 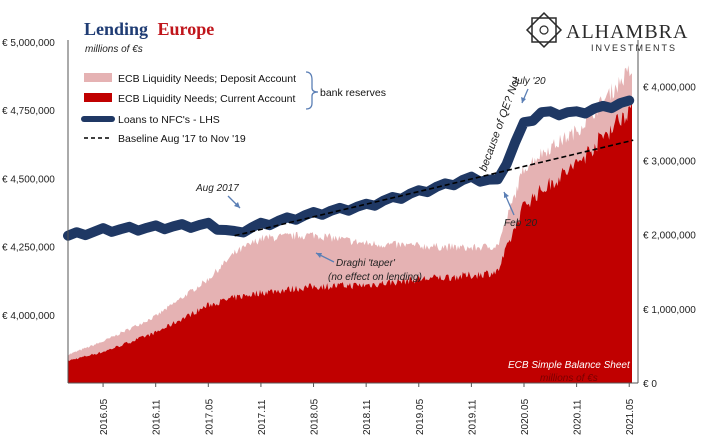 I want to click on x-tick-label: 2017.11, so click(x=262, y=417).